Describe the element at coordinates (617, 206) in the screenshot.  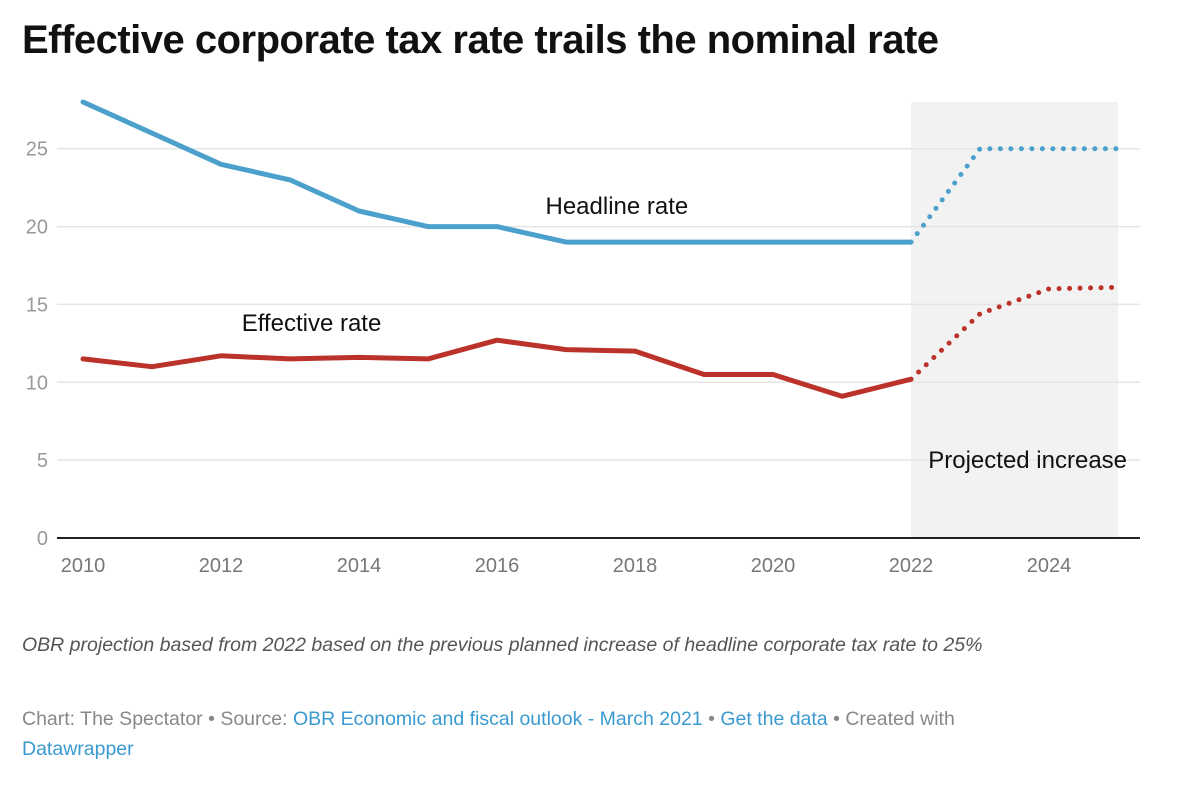
I see `annotation-label: Headline rate` at that location.